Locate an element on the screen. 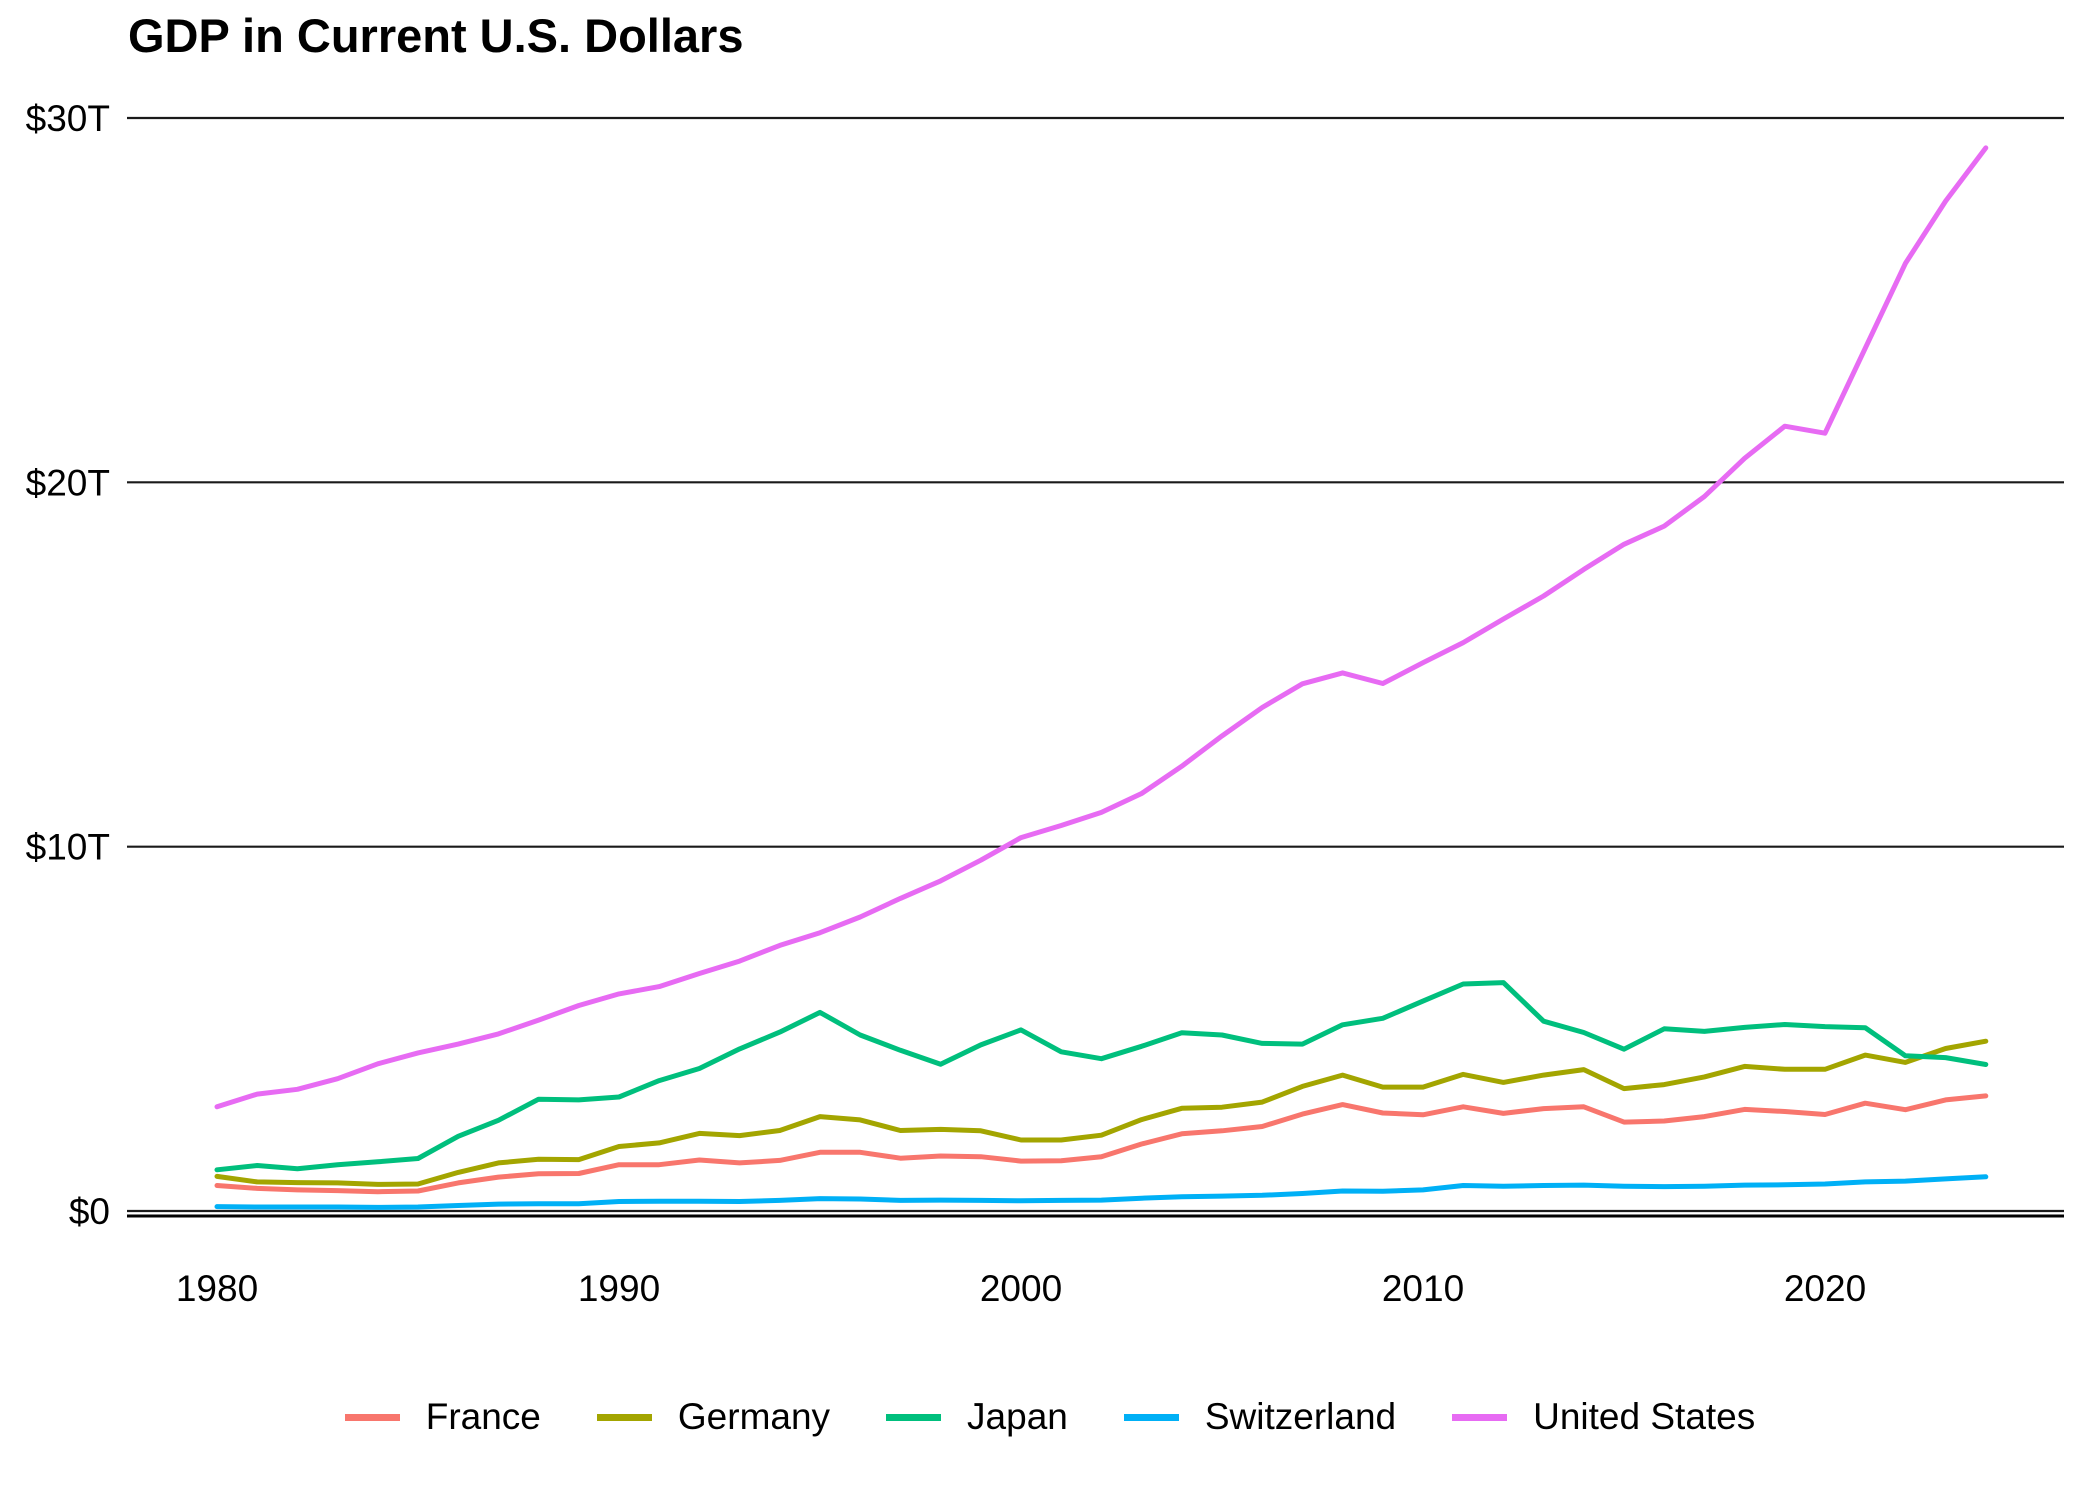  x-tick-label: 1980 is located at coordinates (217, 1288).